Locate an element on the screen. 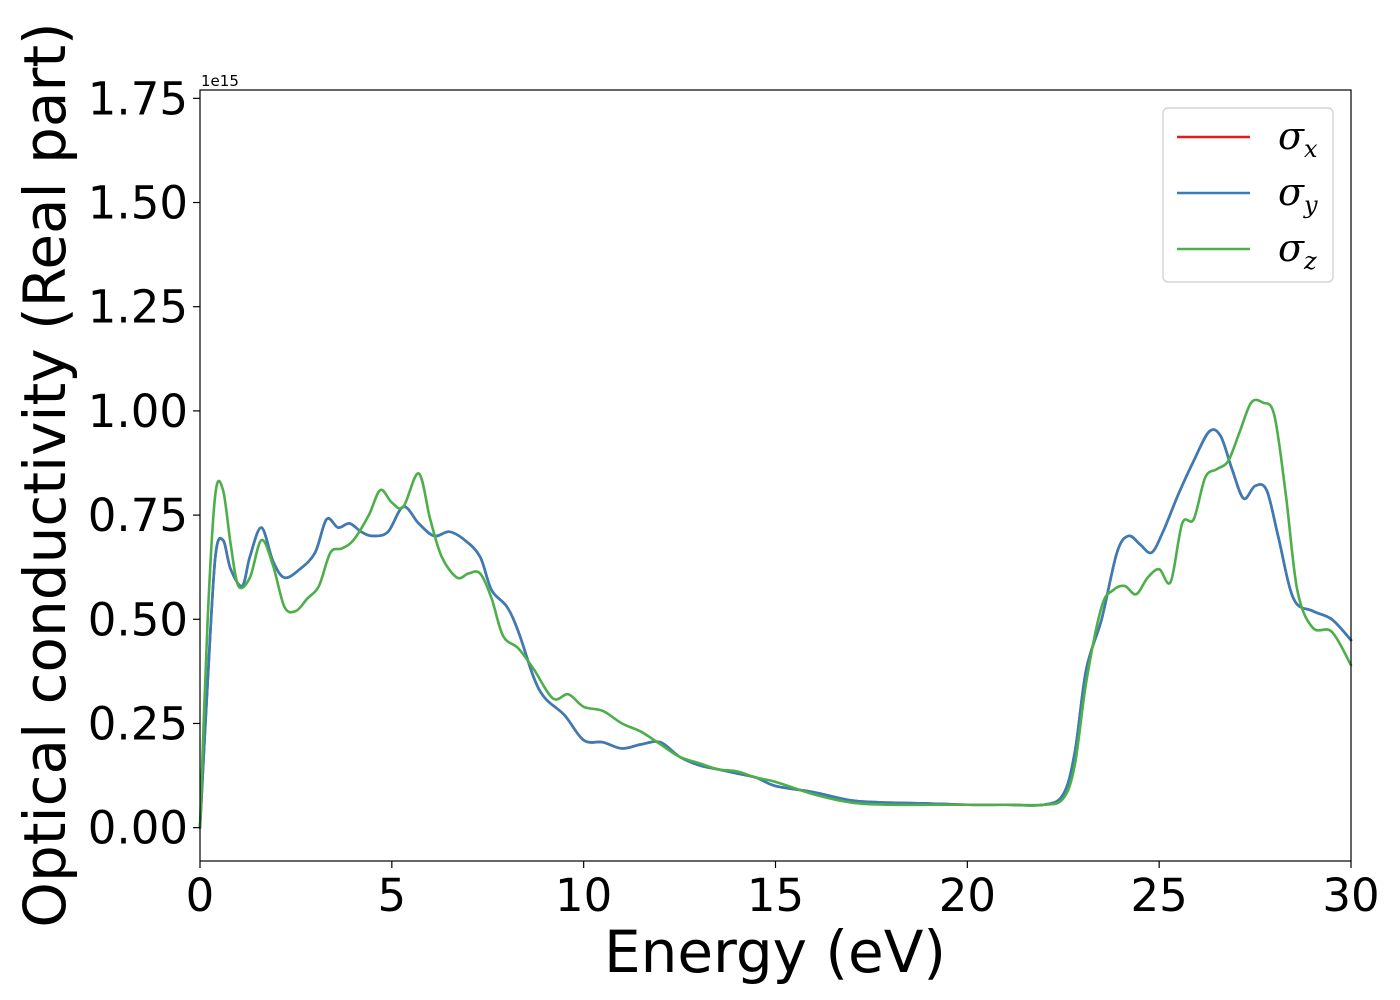 The height and width of the screenshot is (1000, 1400). legend-label-y: σy is located at coordinates (1298, 194).